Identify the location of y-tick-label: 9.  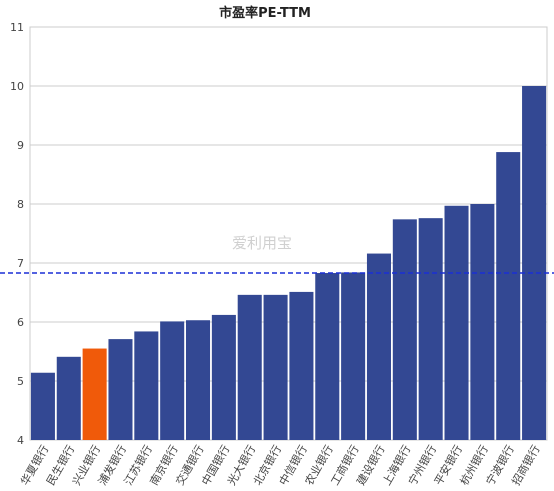
(20, 145).